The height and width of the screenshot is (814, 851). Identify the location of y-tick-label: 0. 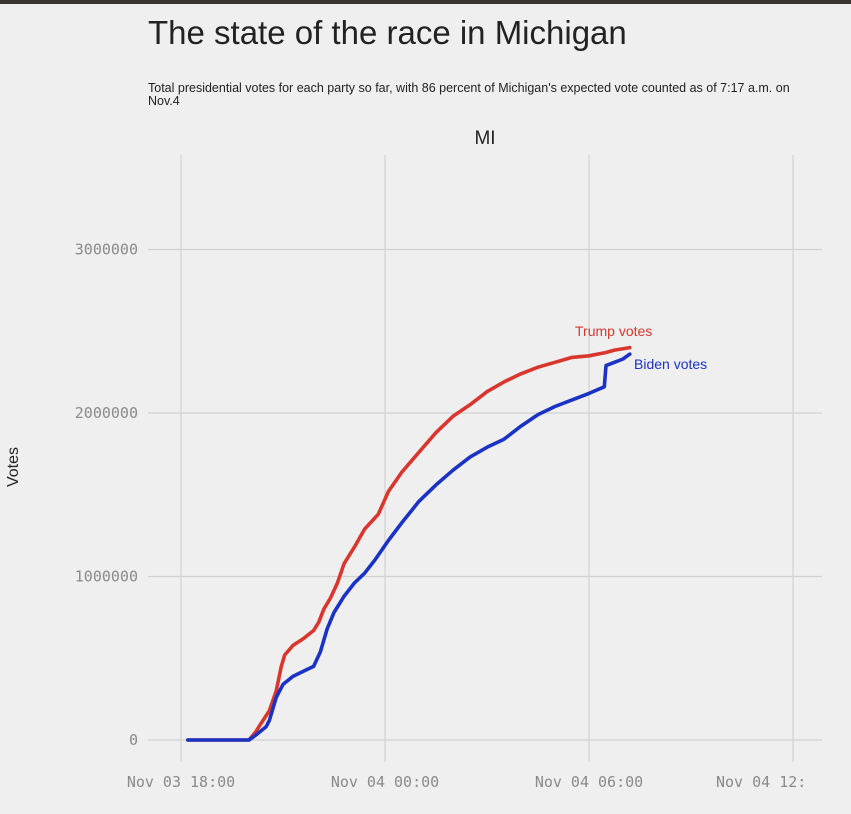
(133, 740).